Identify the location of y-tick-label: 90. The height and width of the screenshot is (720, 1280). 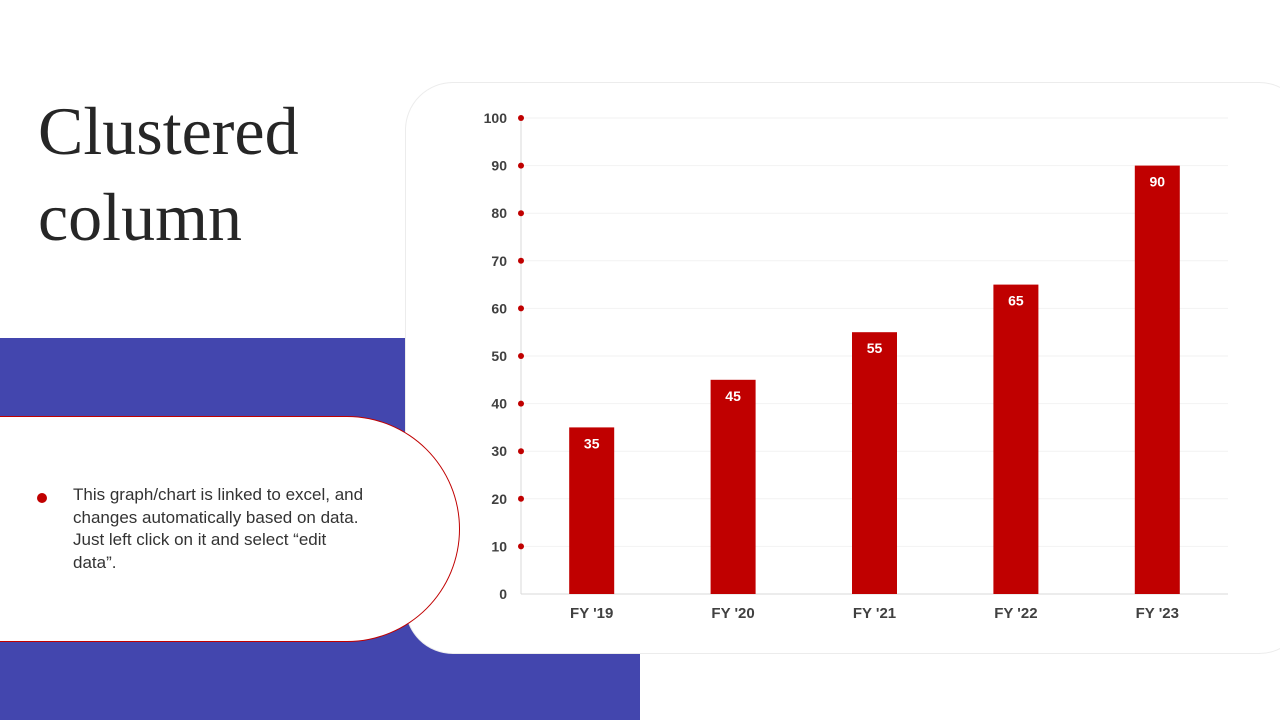
(499, 166).